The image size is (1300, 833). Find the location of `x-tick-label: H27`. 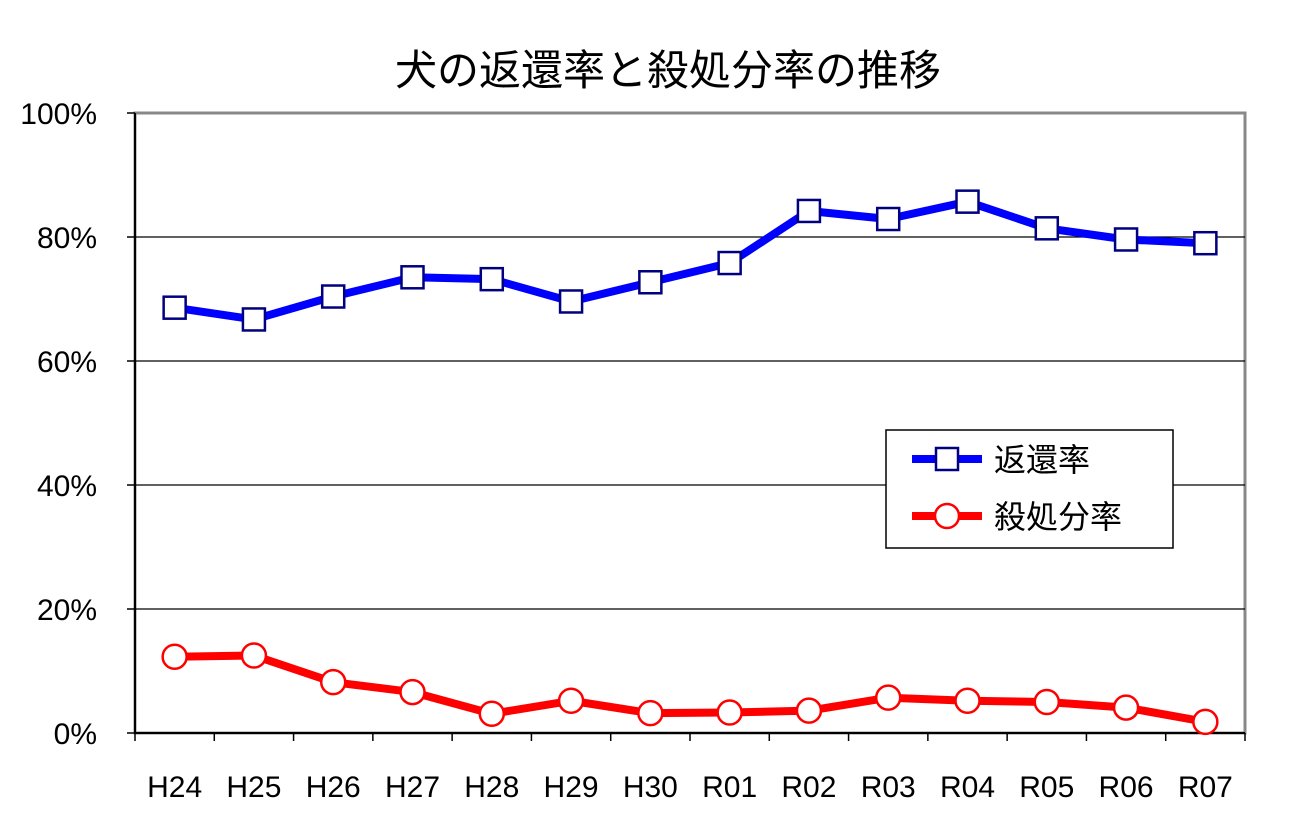

x-tick-label: H27 is located at coordinates (412, 787).